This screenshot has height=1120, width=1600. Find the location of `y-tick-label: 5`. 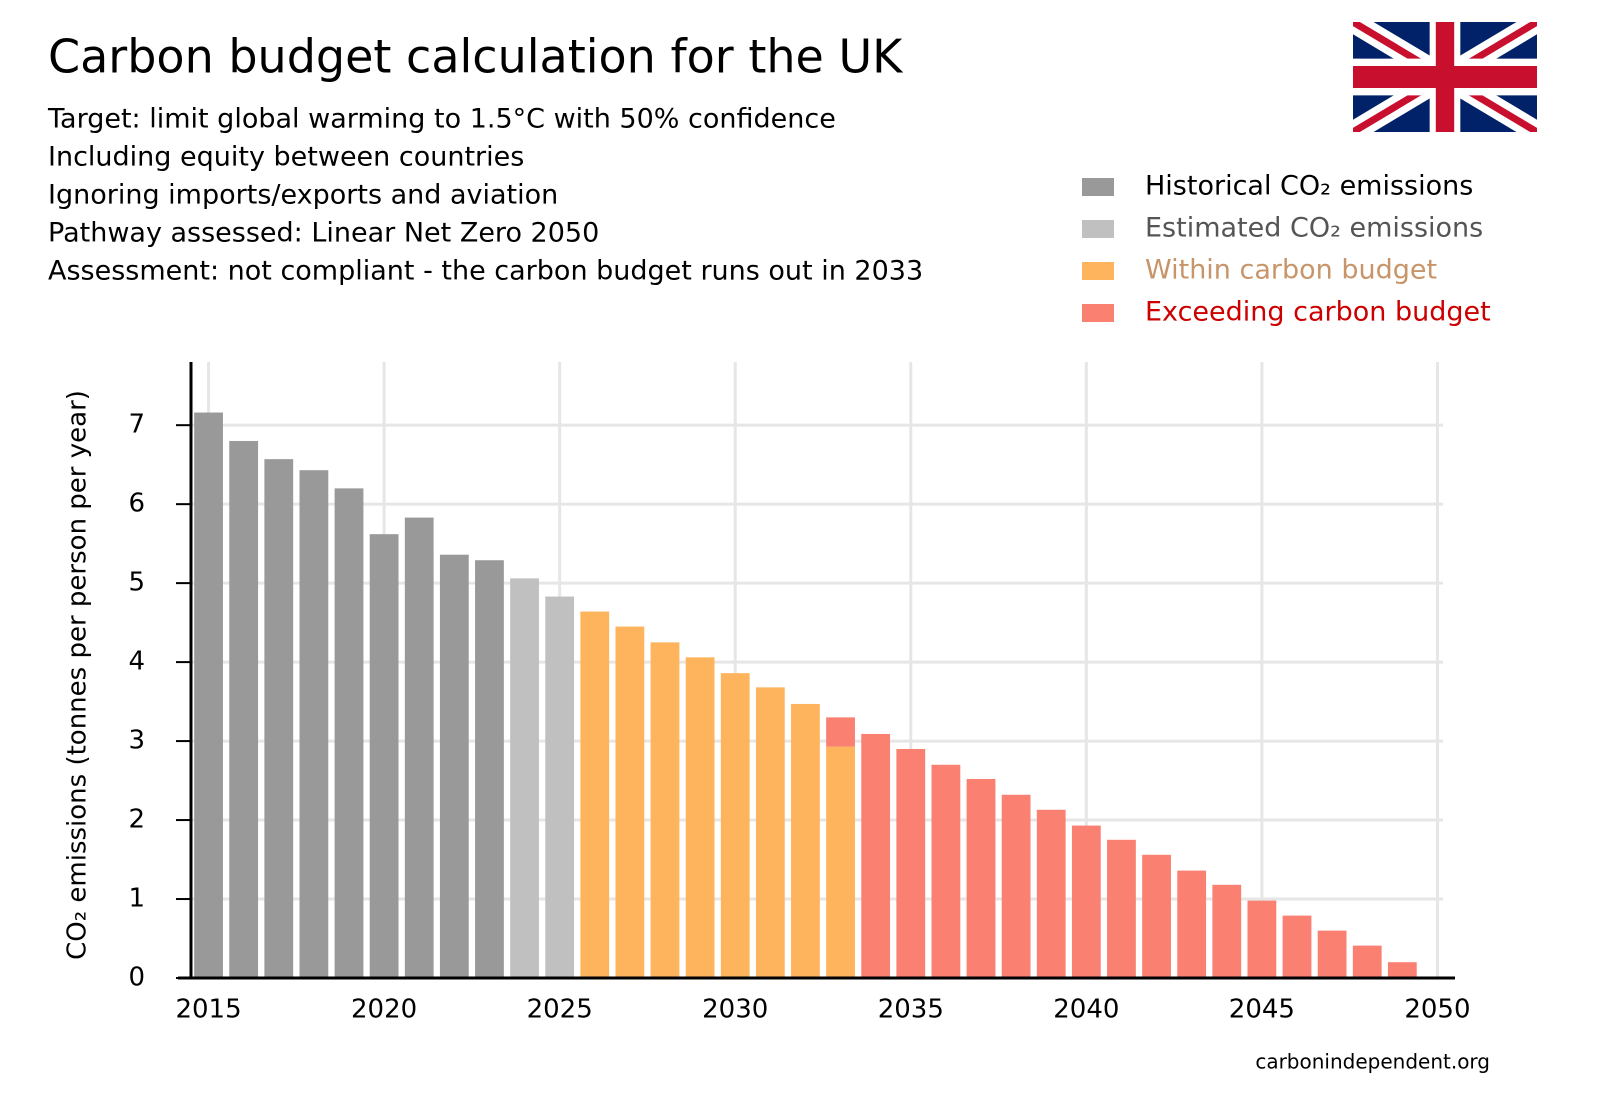

y-tick-label: 5 is located at coordinates (136, 583).